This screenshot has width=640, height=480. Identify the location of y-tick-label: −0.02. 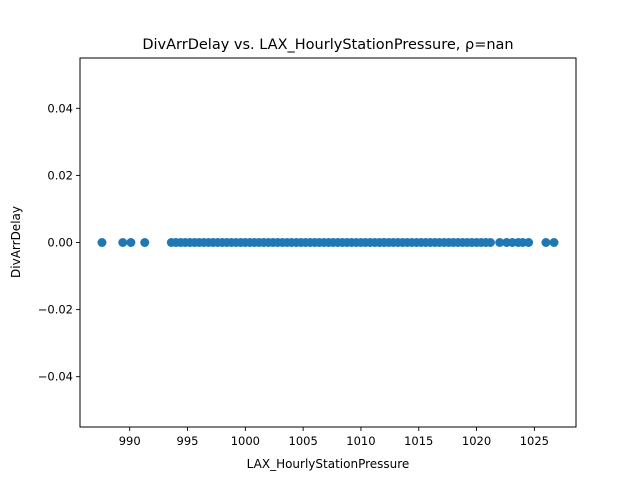
(55, 310).